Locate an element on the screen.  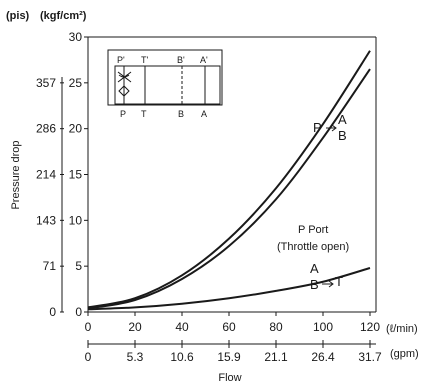
label-p-ab-p: P is located at coordinates (317, 127).